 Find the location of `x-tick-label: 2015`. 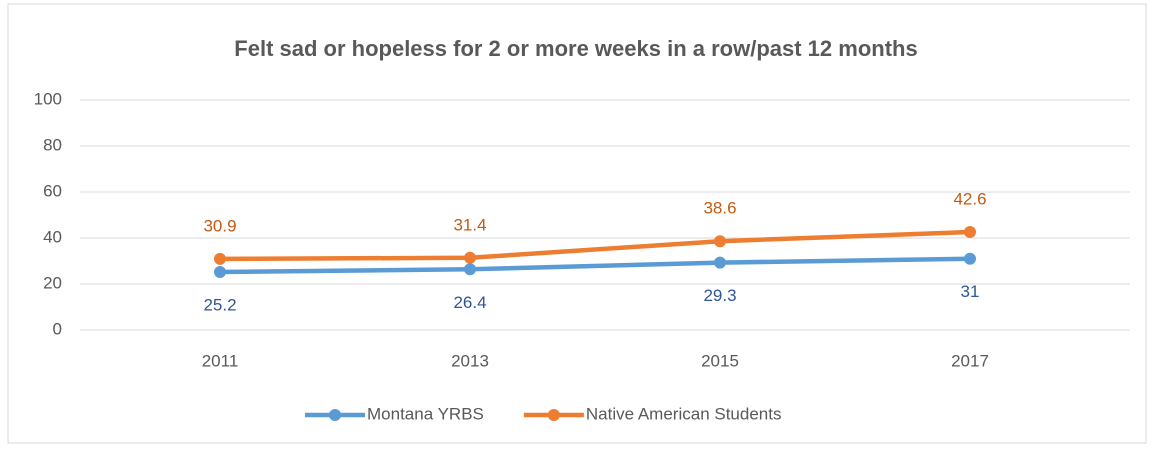

x-tick-label: 2015 is located at coordinates (720, 360).